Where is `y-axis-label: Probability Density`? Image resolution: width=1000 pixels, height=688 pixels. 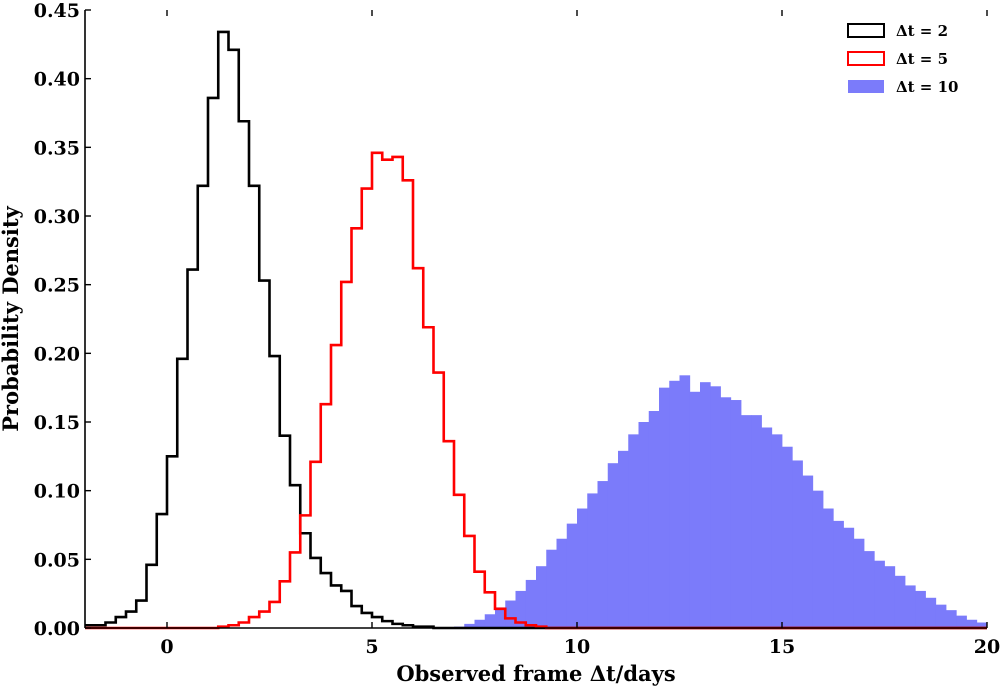
y-axis-label: Probability Density is located at coordinates (11, 318).